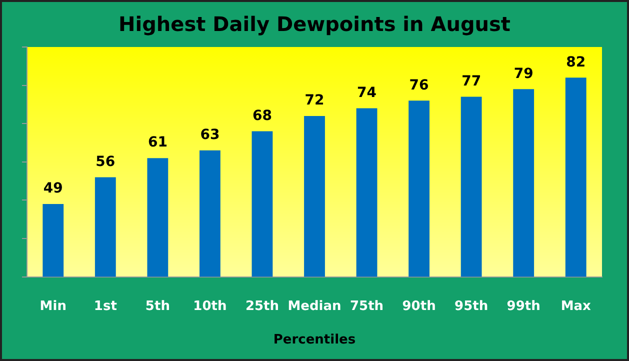 The image size is (629, 361). Describe the element at coordinates (157, 306) in the screenshot. I see `x-tick-label: 5th` at that location.